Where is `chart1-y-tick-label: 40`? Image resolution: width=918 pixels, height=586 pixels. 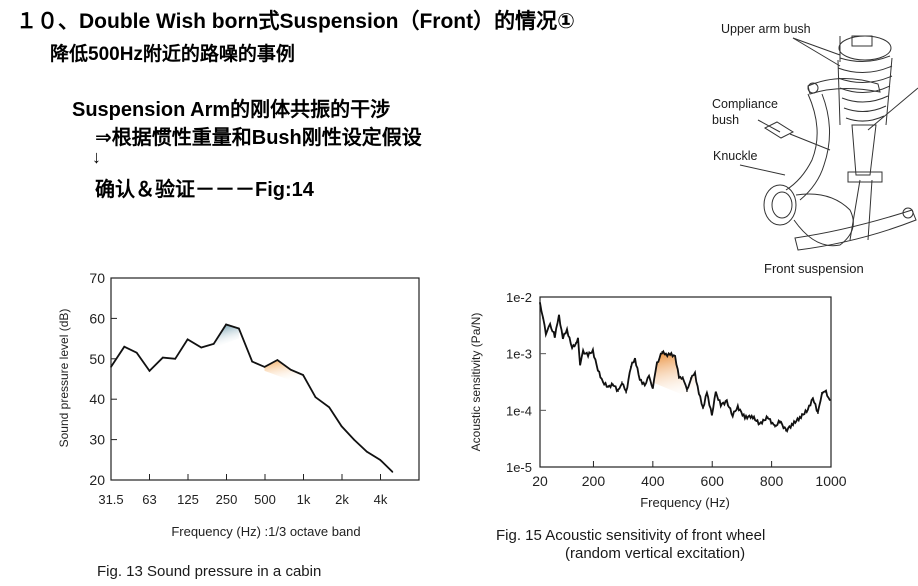
chart1-y-tick-label: 40 is located at coordinates (97, 399).